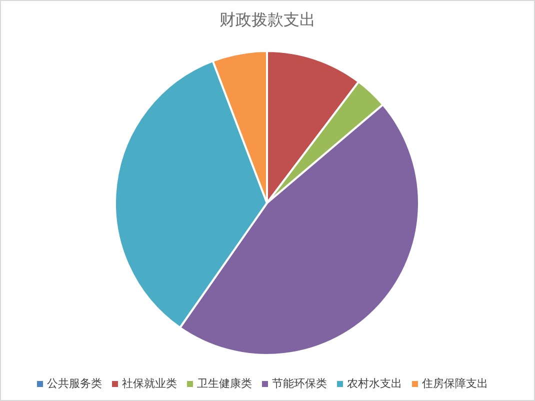  I want to click on legend-label: 节能环保类, so click(299, 384).